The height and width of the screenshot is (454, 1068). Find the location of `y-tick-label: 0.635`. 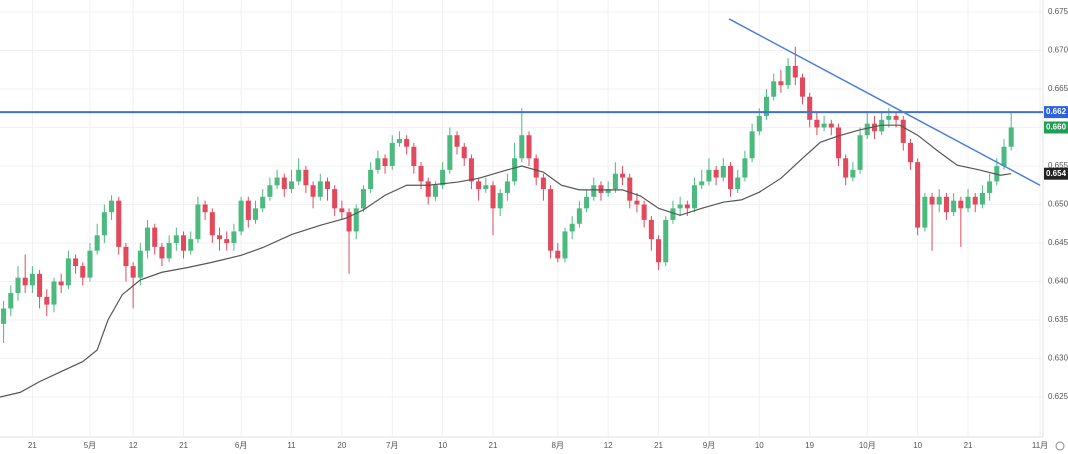

y-tick-label: 0.635 is located at coordinates (1058, 319).